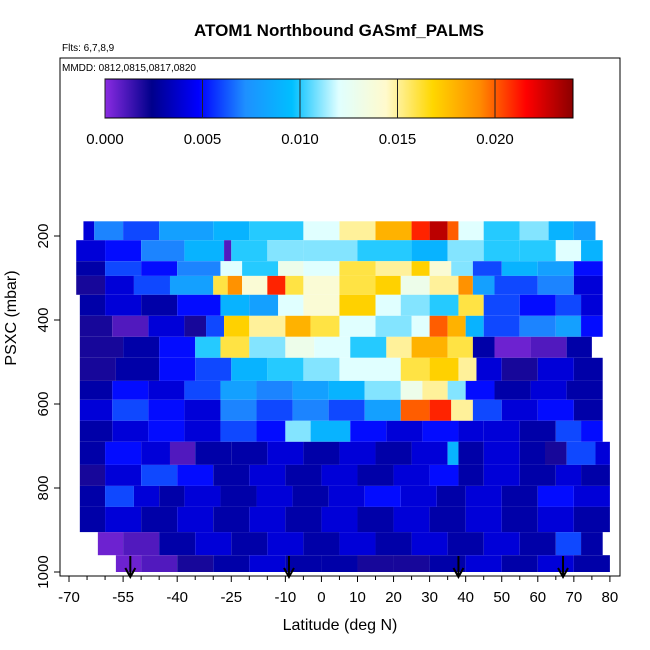 This screenshot has height=650, width=650. I want to click on y-tick-label: 200, so click(43, 235).